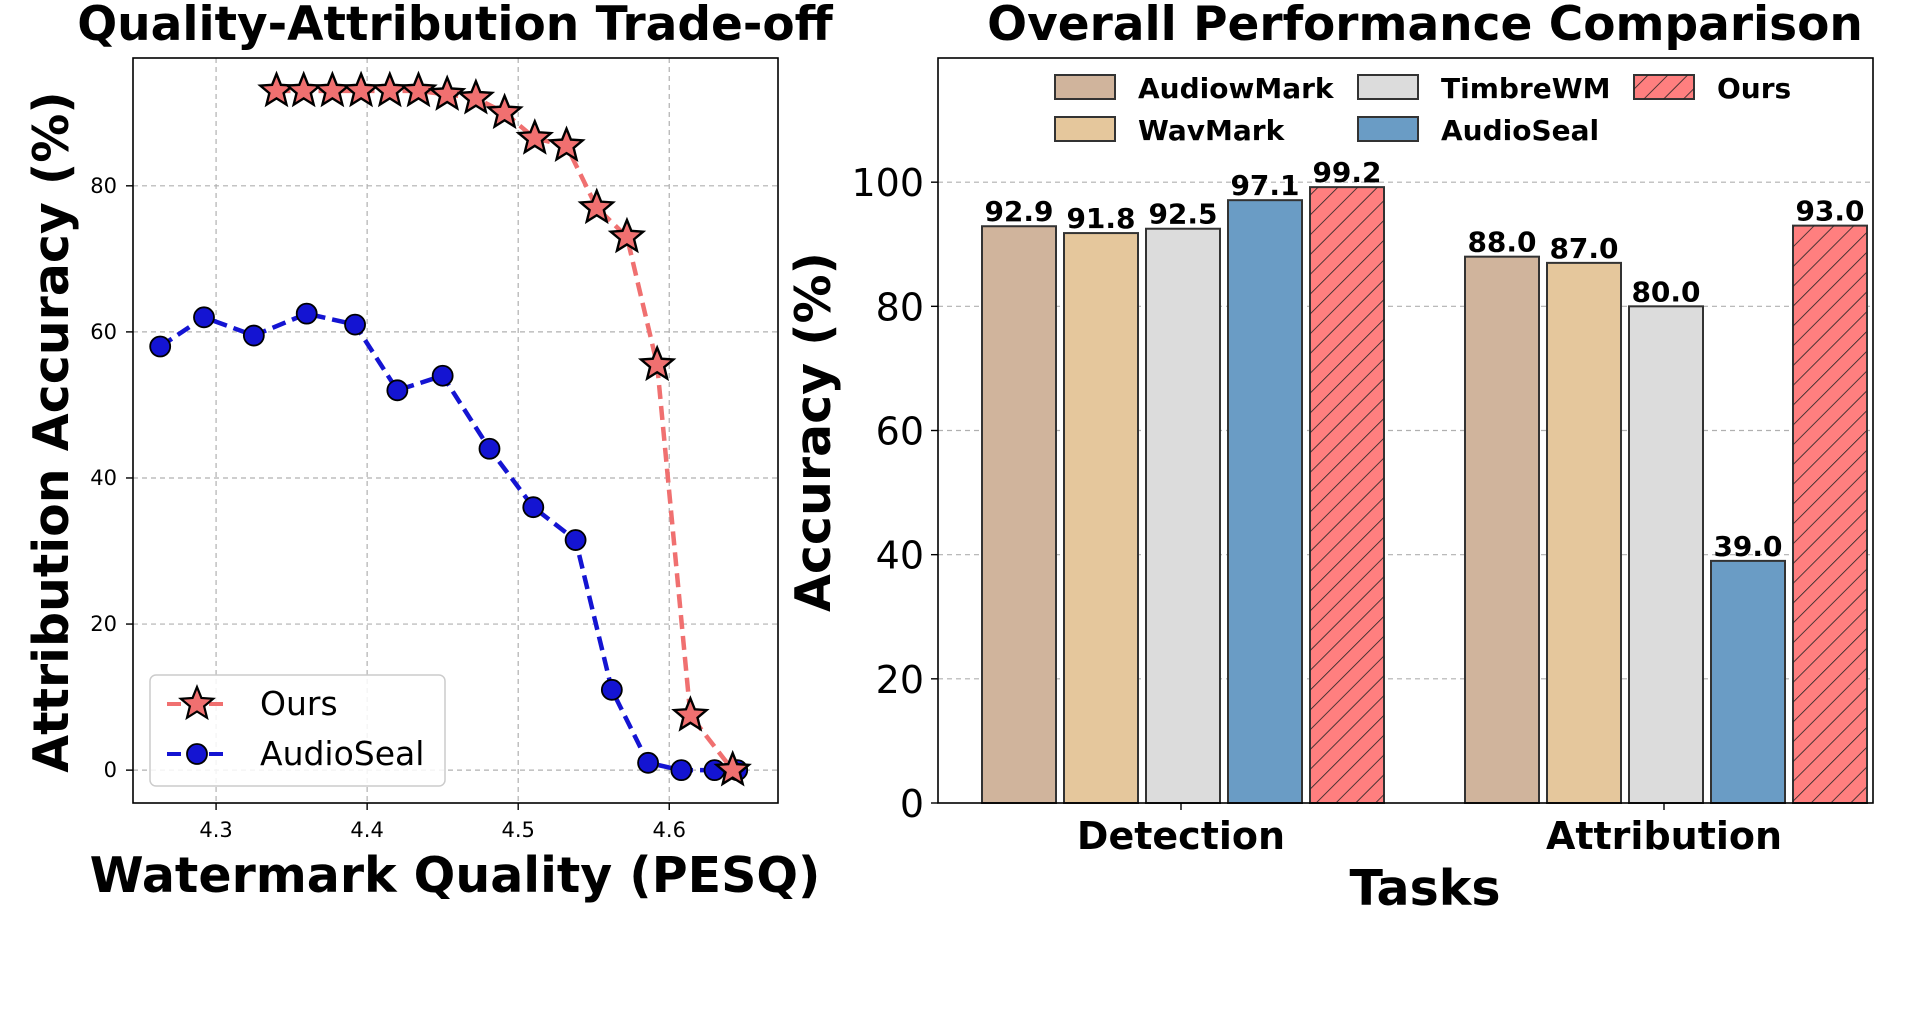  Describe the element at coordinates (1018, 211) in the screenshot. I see `bar-value-label: 92.9` at that location.